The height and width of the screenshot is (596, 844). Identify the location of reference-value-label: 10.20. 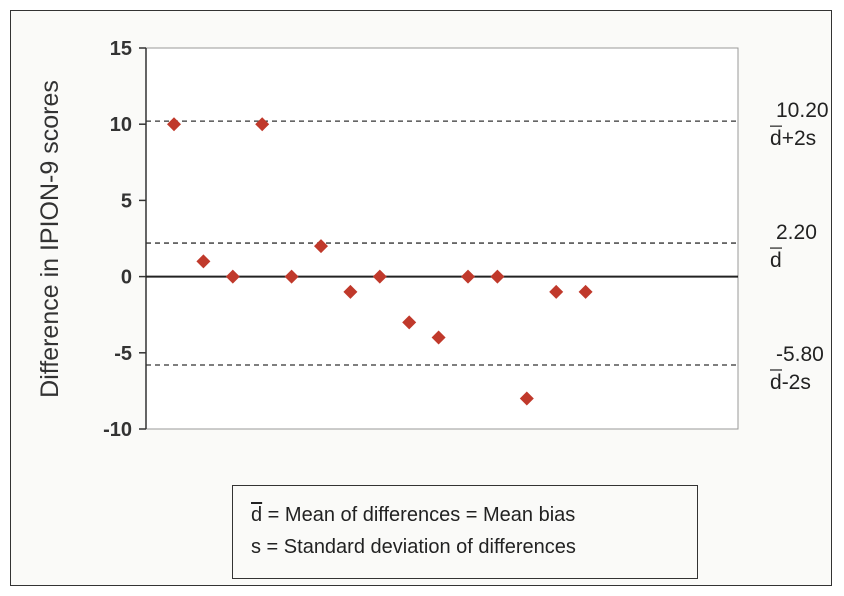
(802, 110).